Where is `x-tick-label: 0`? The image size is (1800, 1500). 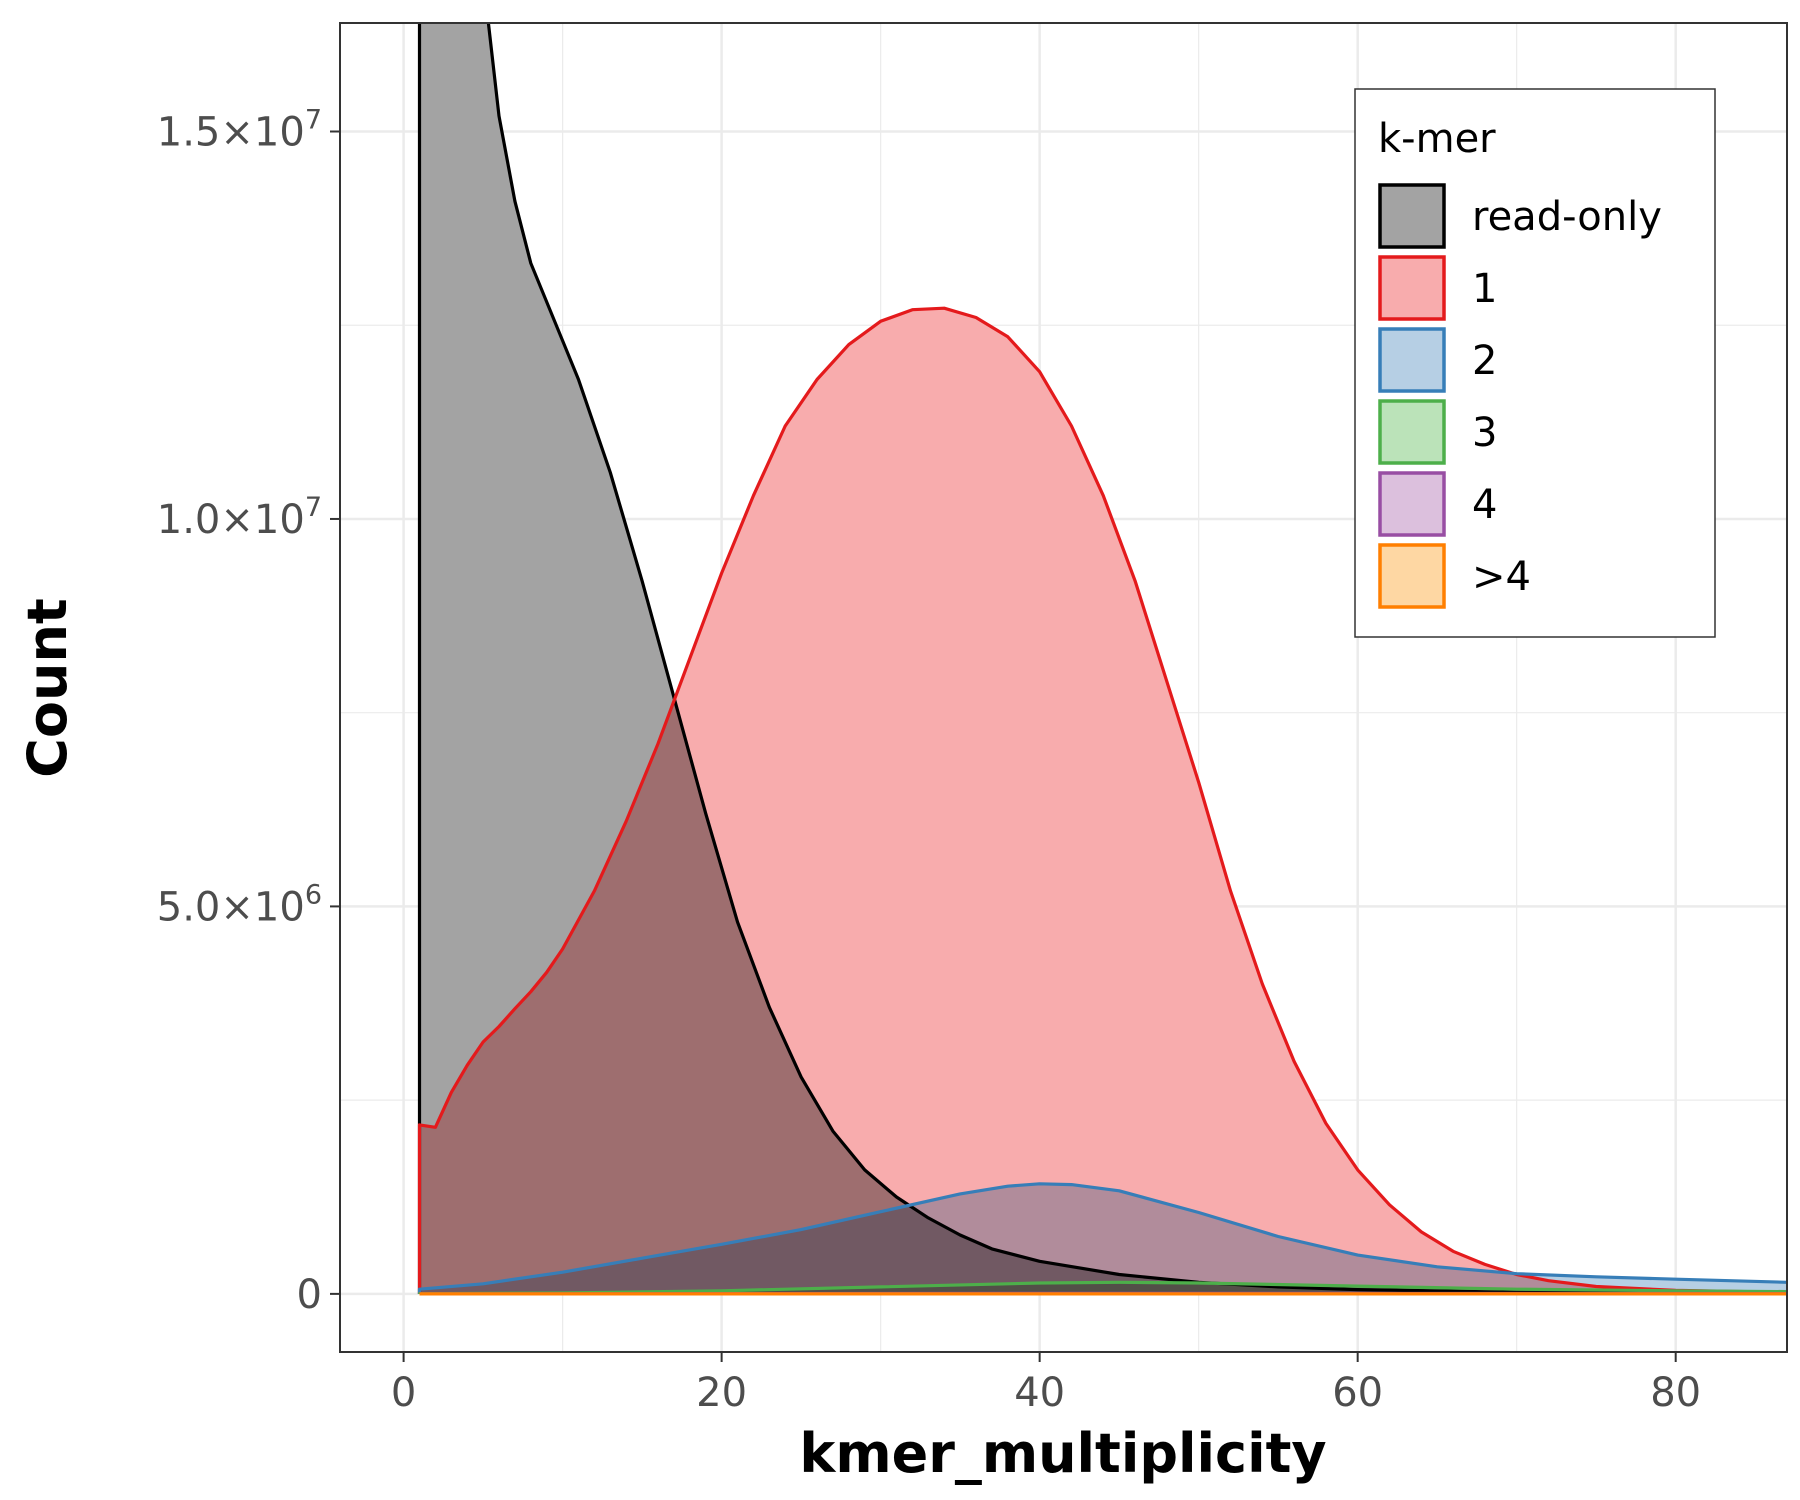 x-tick-label: 0 is located at coordinates (403, 1393).